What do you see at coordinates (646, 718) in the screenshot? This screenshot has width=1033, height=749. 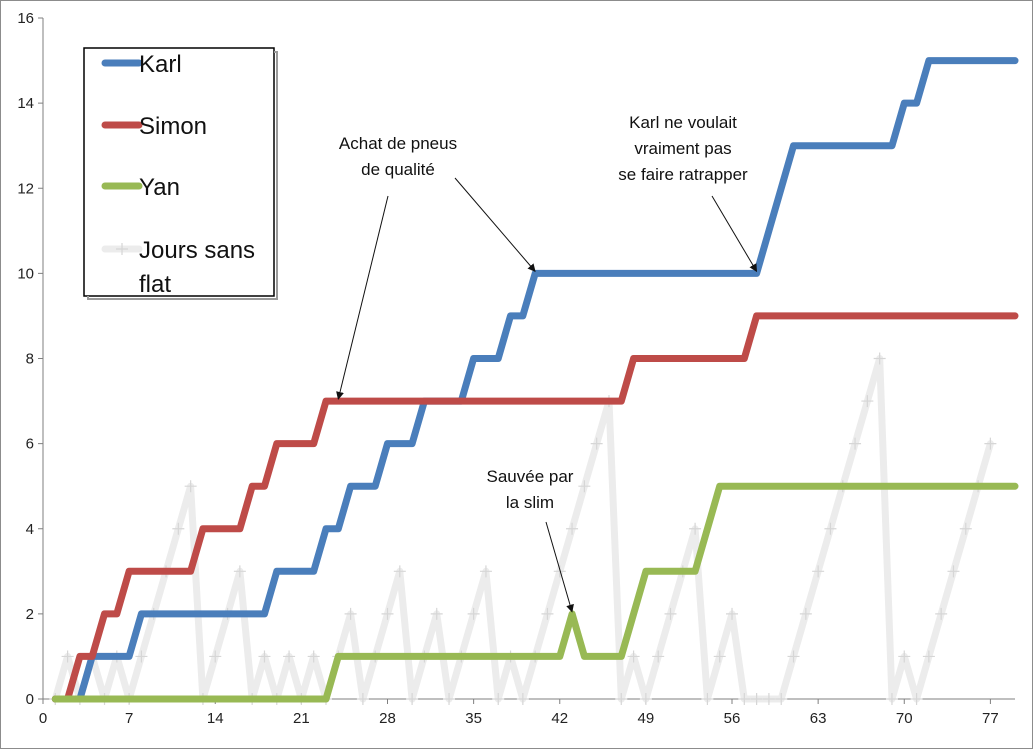 I see `x-tick-label: 49` at bounding box center [646, 718].